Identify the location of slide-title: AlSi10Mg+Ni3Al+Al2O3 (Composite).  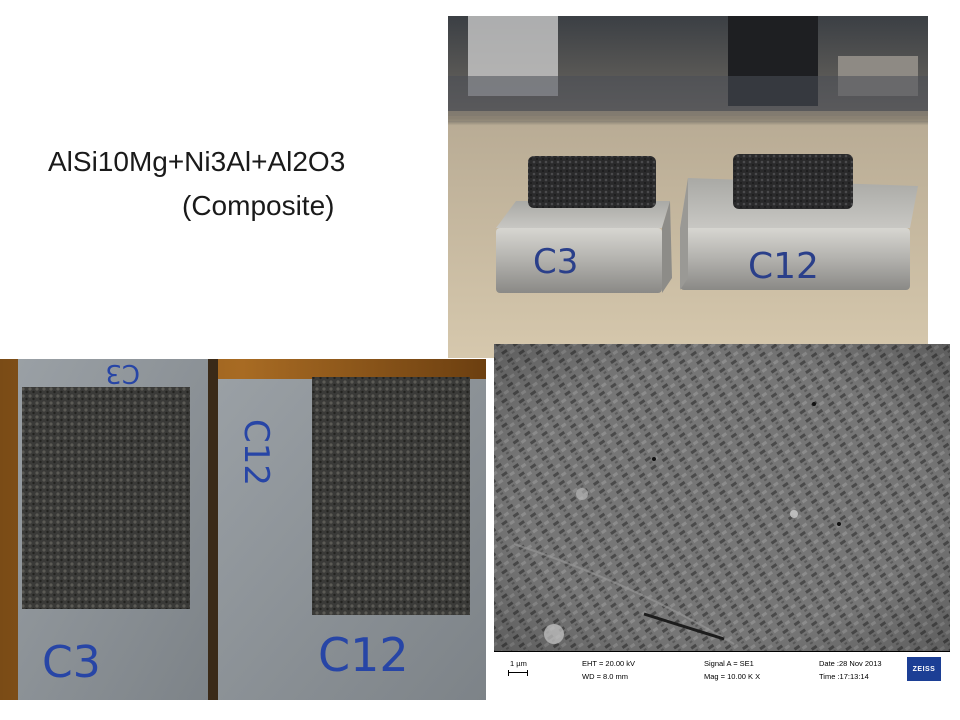
(196, 184).